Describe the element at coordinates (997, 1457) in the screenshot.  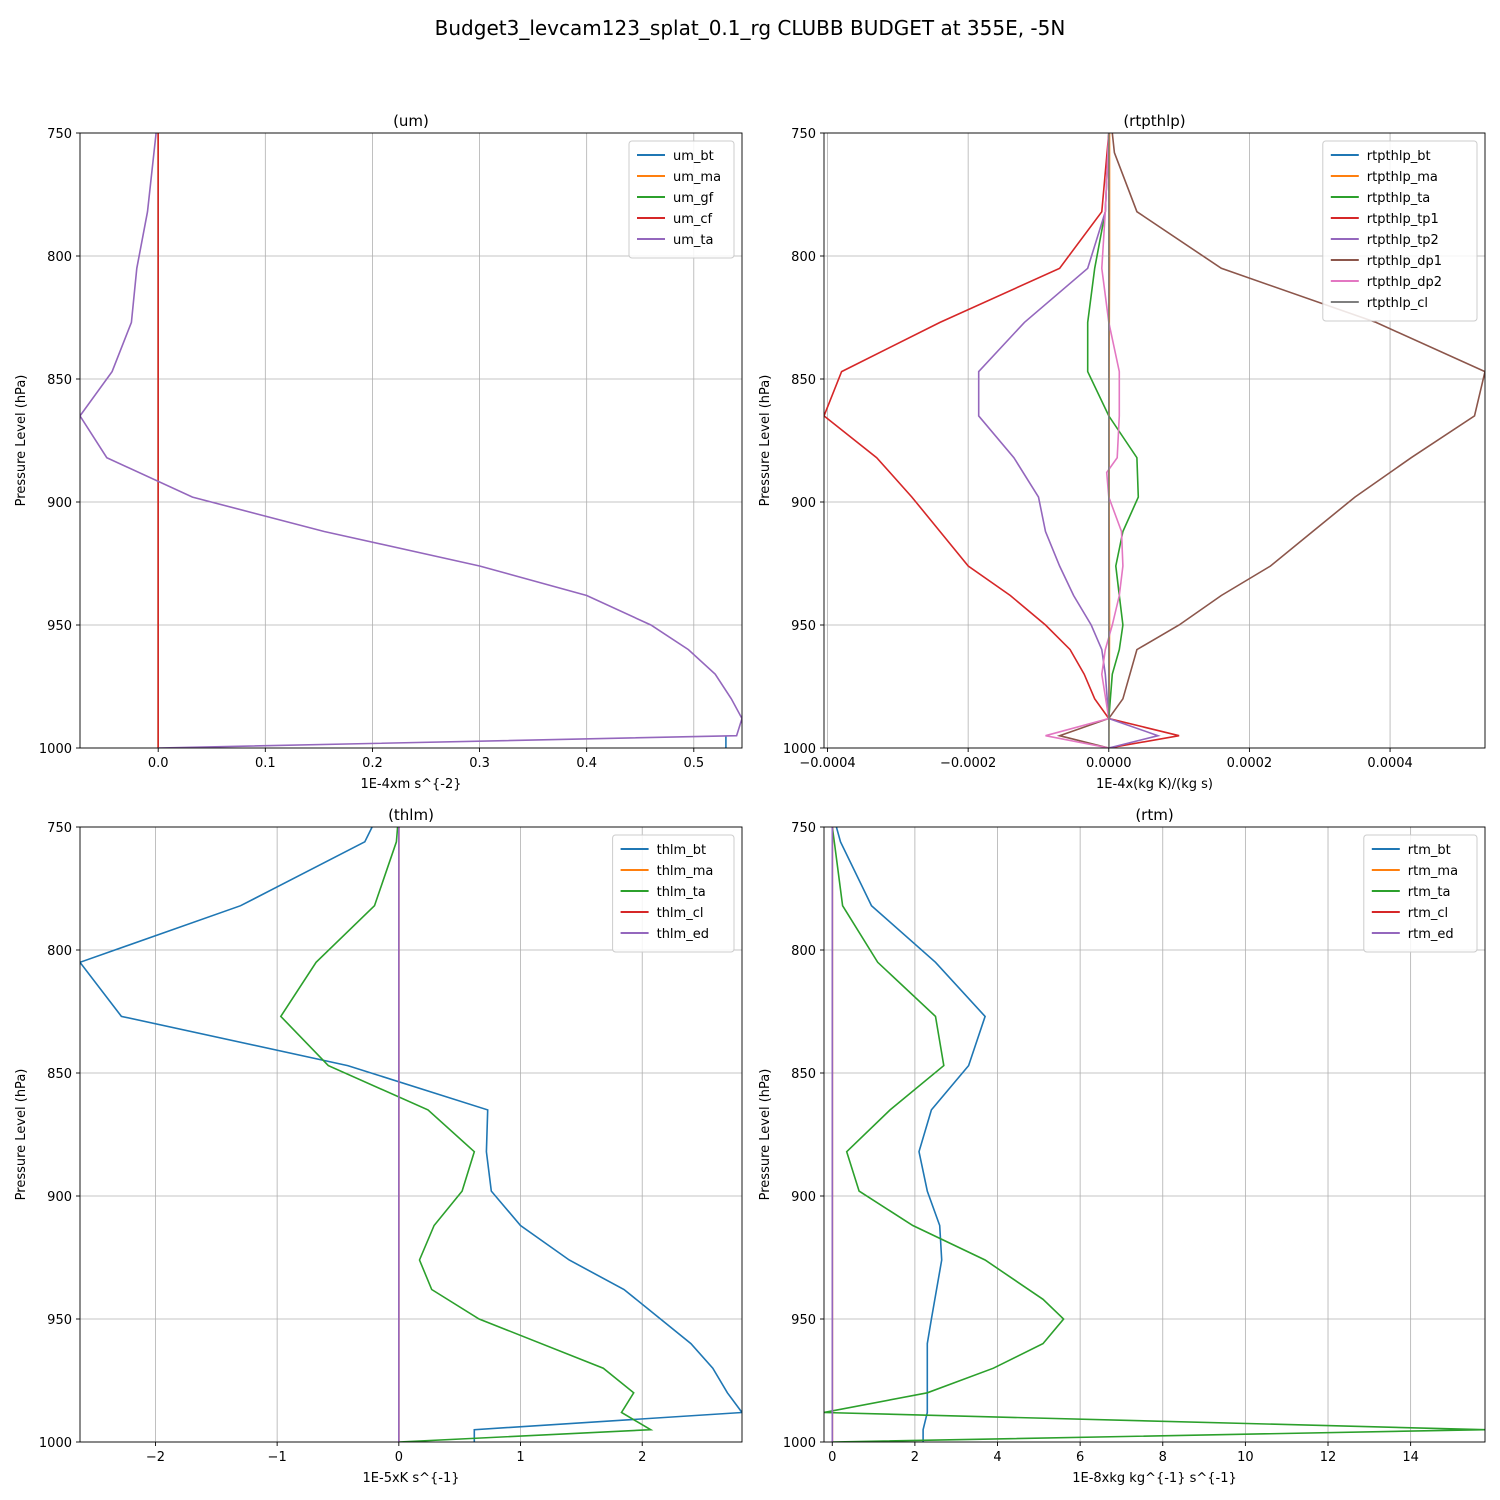
I see `x-tick-label: 4` at that location.